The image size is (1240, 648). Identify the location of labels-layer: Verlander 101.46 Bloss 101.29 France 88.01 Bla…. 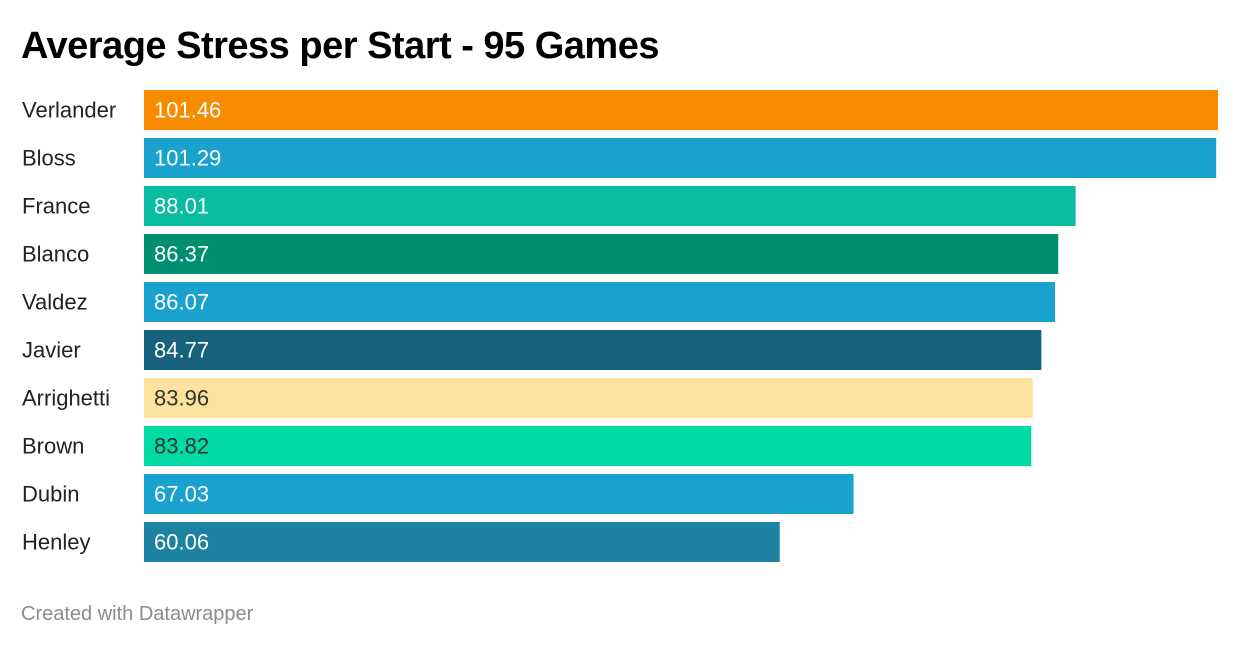
(121, 326).